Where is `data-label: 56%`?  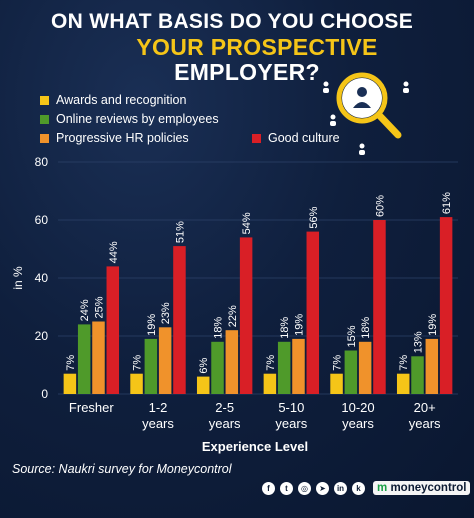 data-label: 56% is located at coordinates (314, 217).